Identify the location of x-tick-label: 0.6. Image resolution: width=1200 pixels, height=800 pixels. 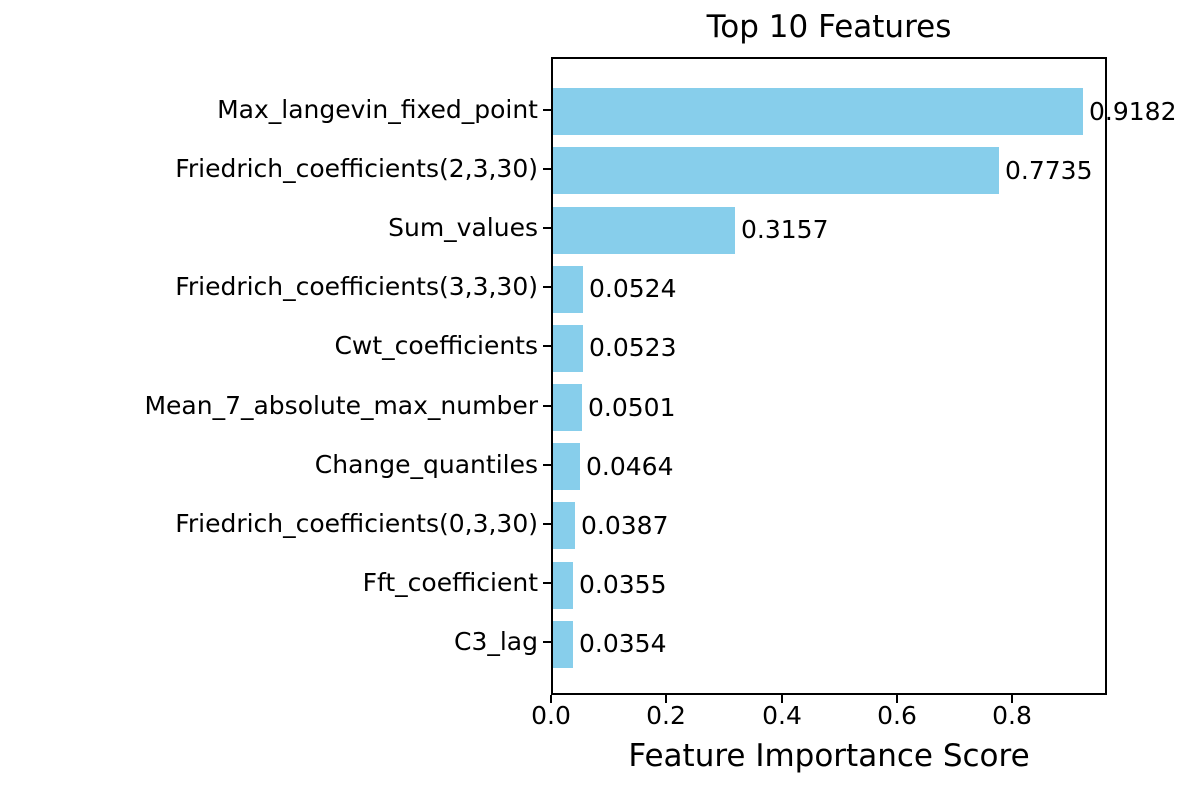
(897, 715).